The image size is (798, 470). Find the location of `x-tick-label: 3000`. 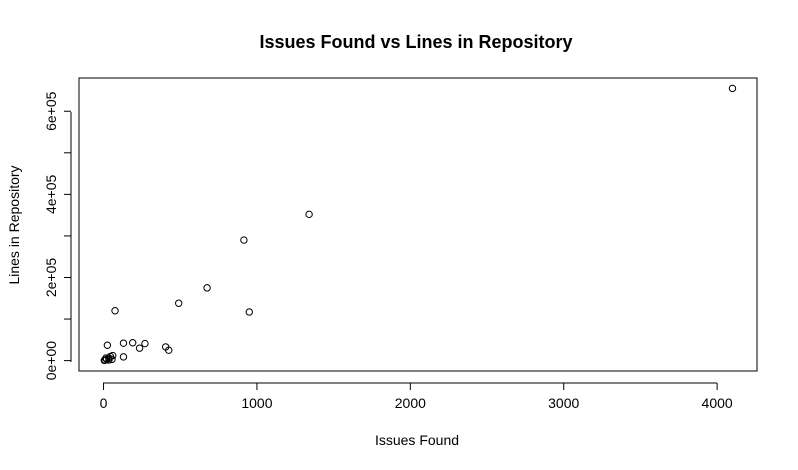

x-tick-label: 3000 is located at coordinates (563, 403).